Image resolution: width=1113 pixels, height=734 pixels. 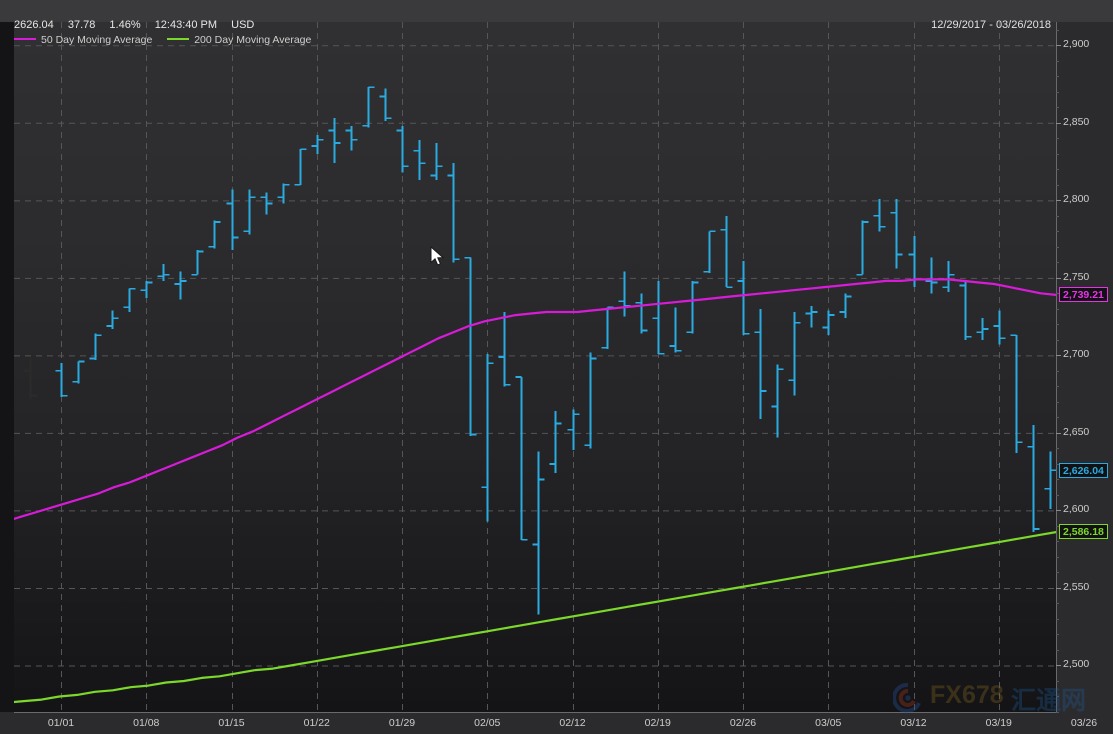 I want to click on watermark-text-cn: 汇通网, so click(x=1049, y=701).